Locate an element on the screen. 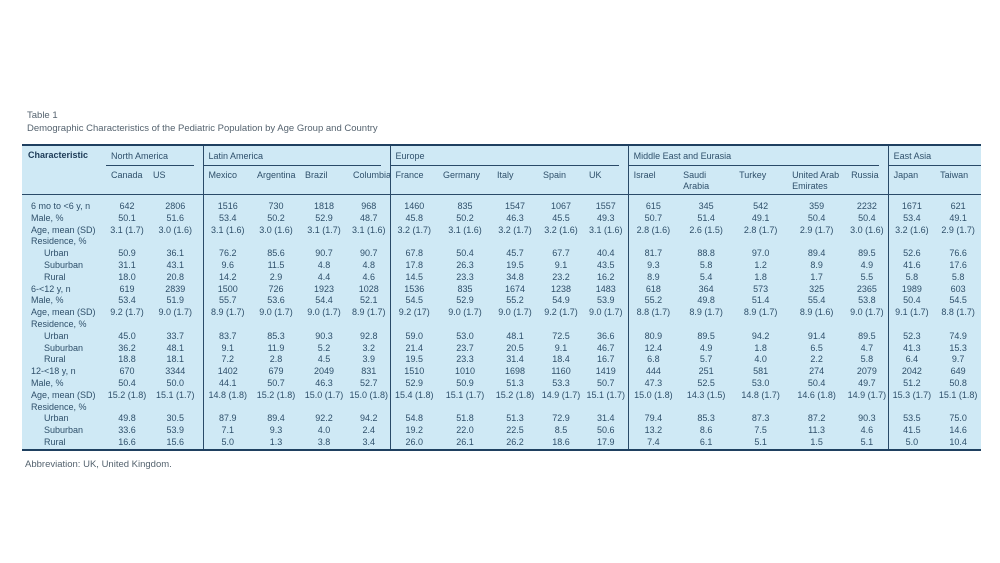  data-cell: 1.5 is located at coordinates (816, 441).